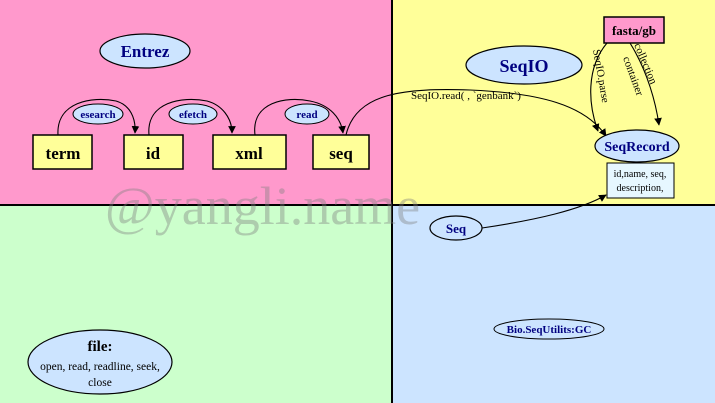 The height and width of the screenshot is (403, 715). I want to click on seqrecord-label: SeqRecord, so click(637, 147).